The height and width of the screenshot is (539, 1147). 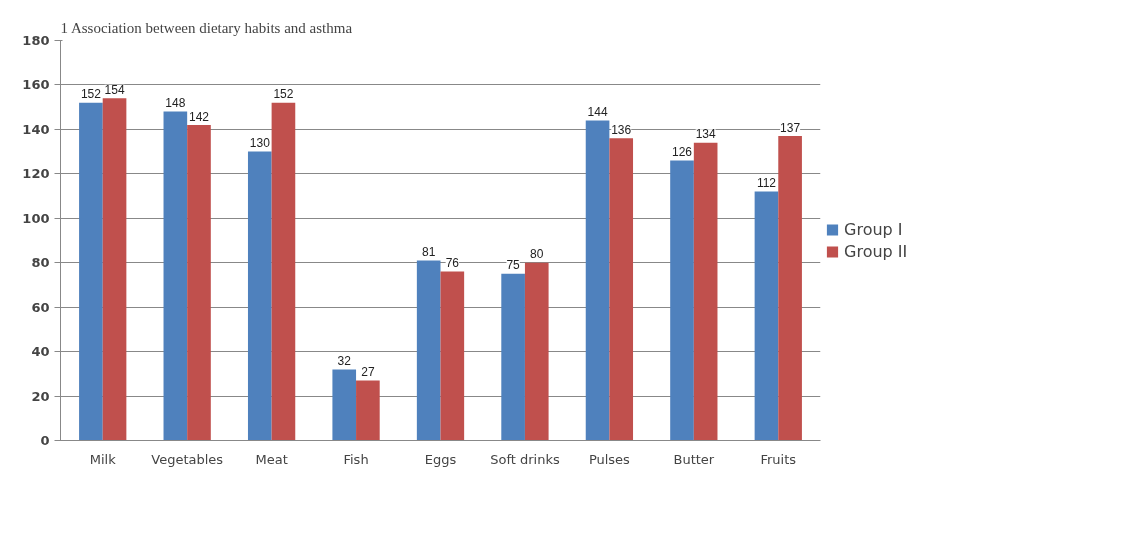 What do you see at coordinates (873, 229) in the screenshot?
I see `legend-label: Group I` at bounding box center [873, 229].